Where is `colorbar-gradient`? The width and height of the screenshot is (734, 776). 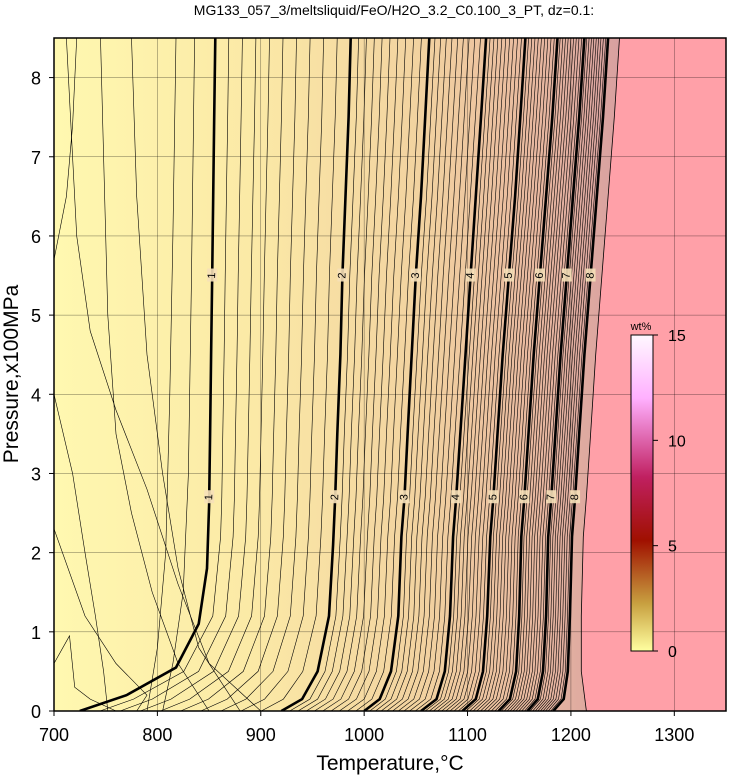 colorbar-gradient is located at coordinates (642, 493).